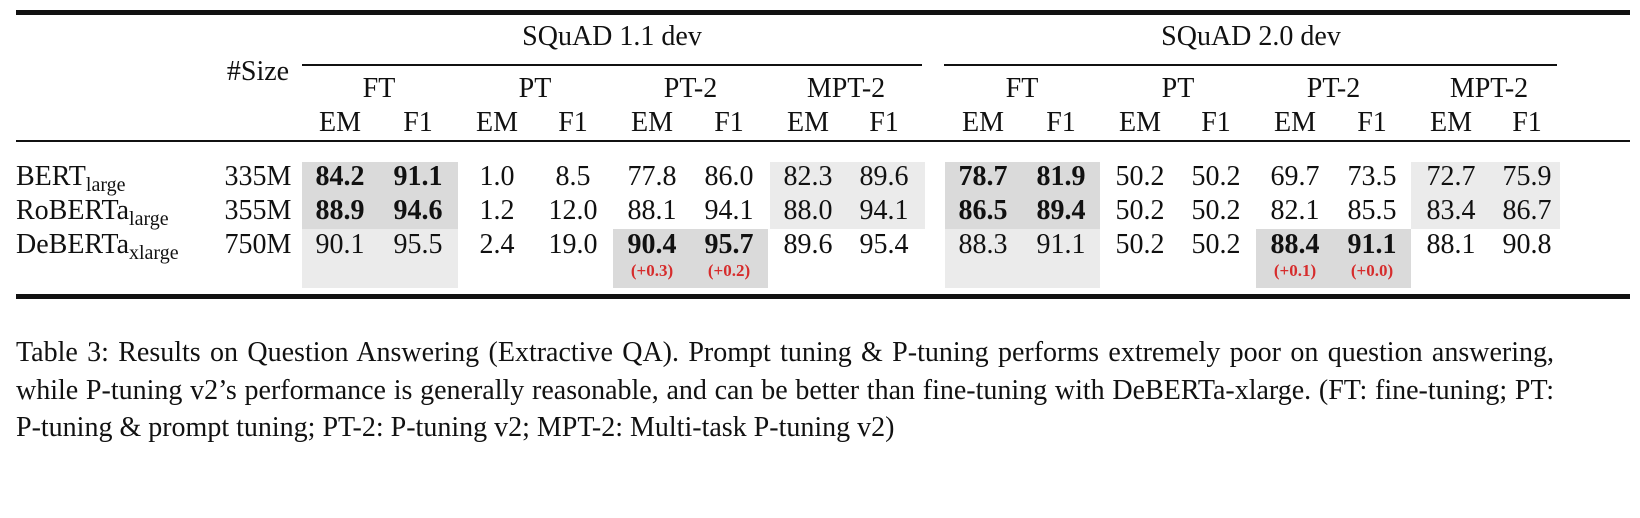 Image resolution: width=1640 pixels, height=518 pixels. Describe the element at coordinates (1295, 270) in the screenshot. I see `improvement-delta: (+0.1)` at that location.